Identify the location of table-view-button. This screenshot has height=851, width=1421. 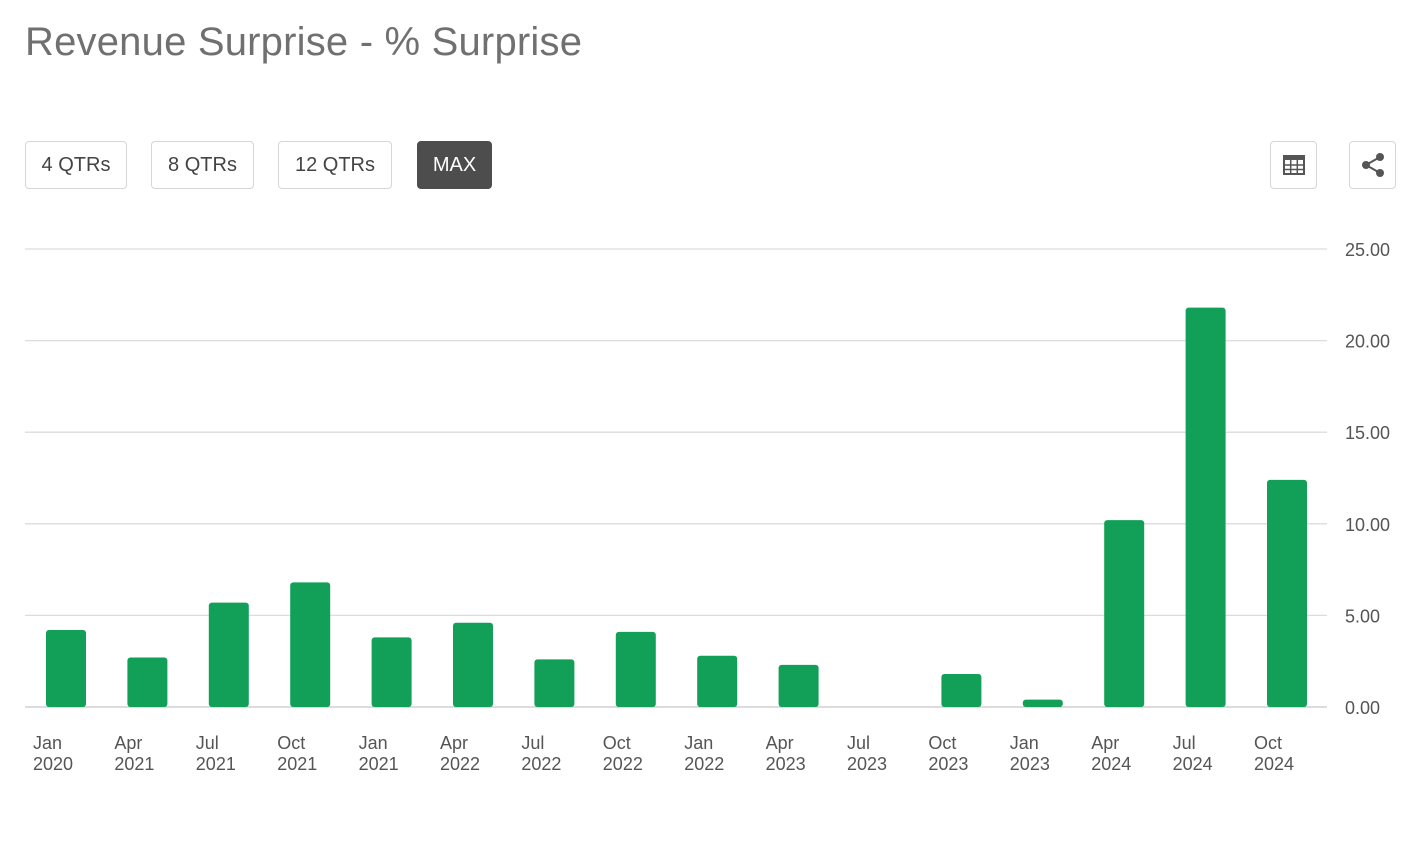
(1293, 165).